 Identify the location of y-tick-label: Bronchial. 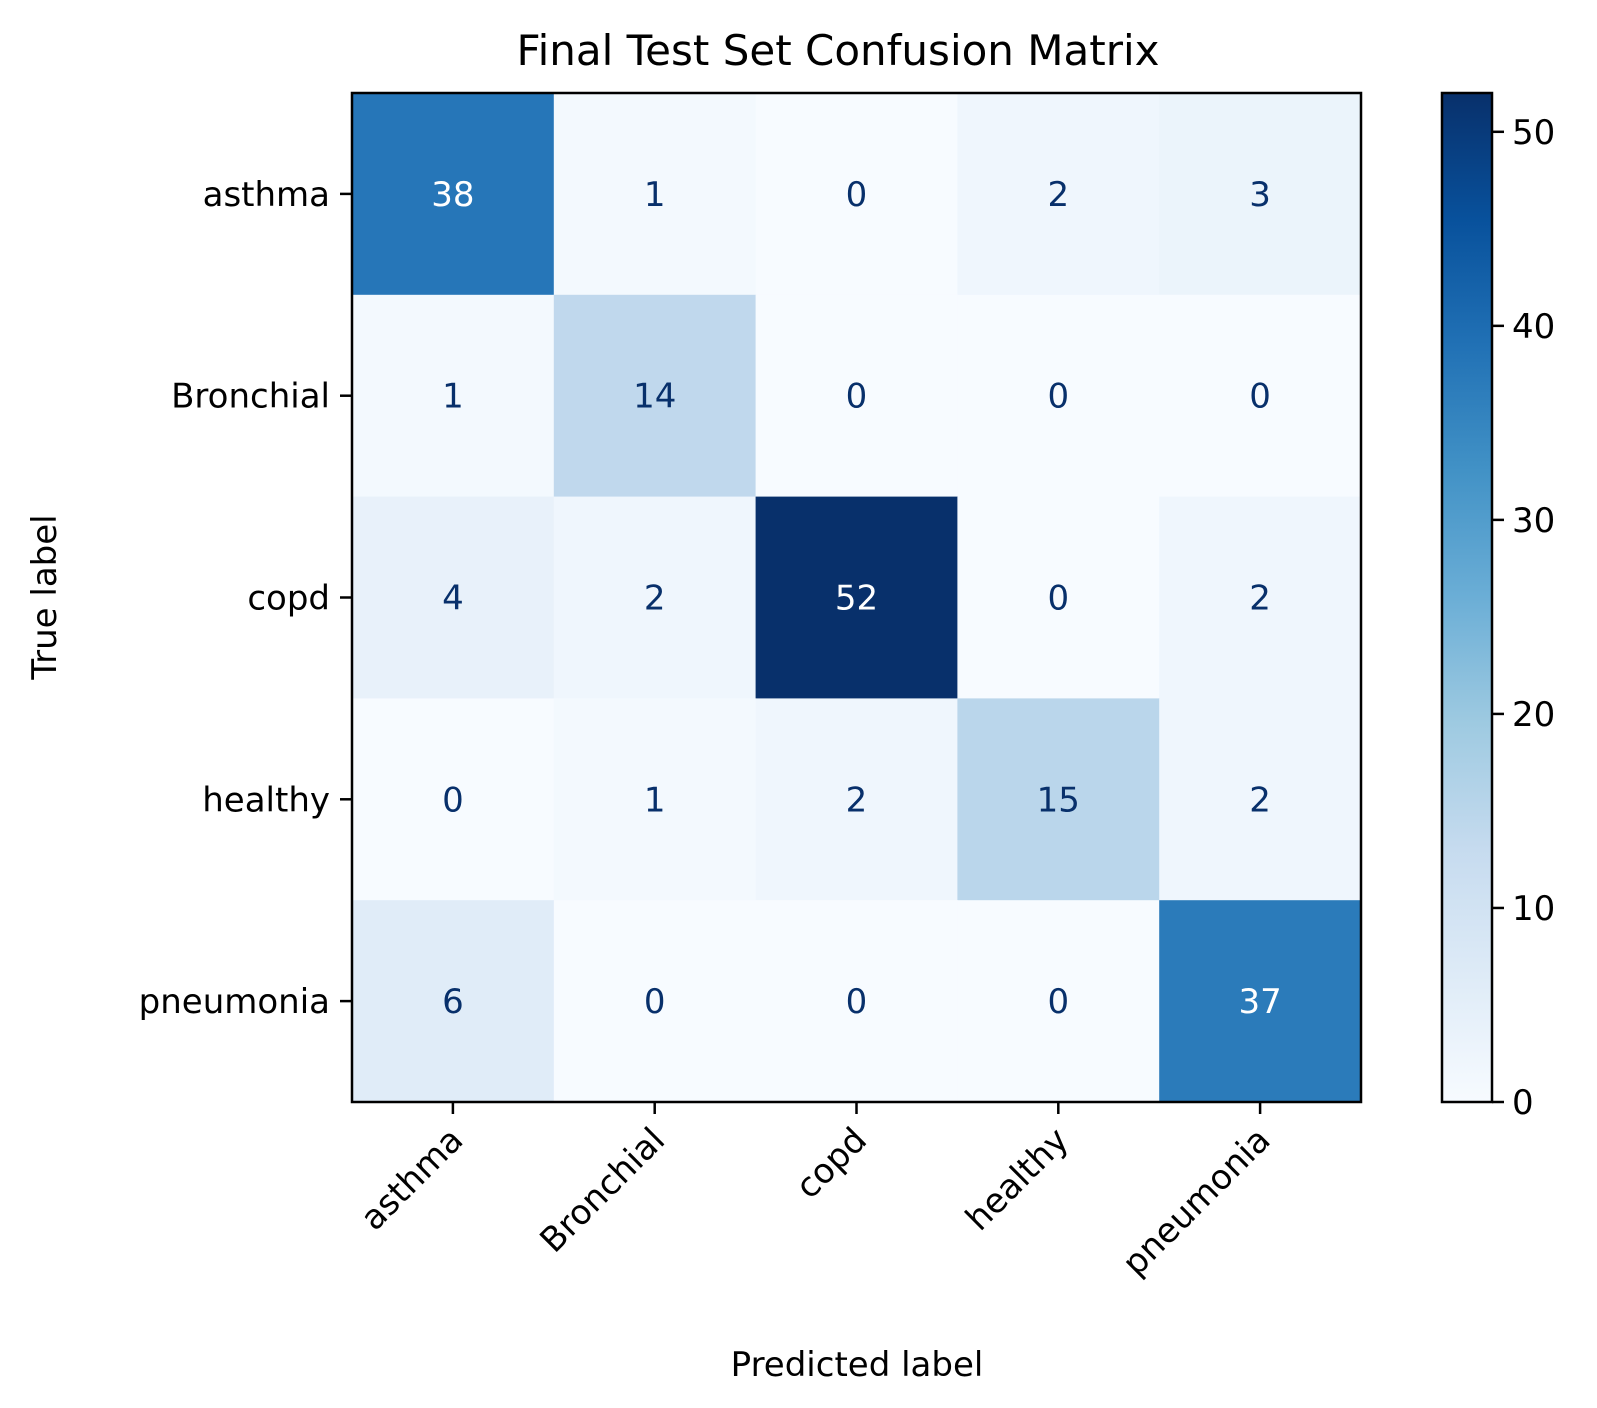
(250, 397).